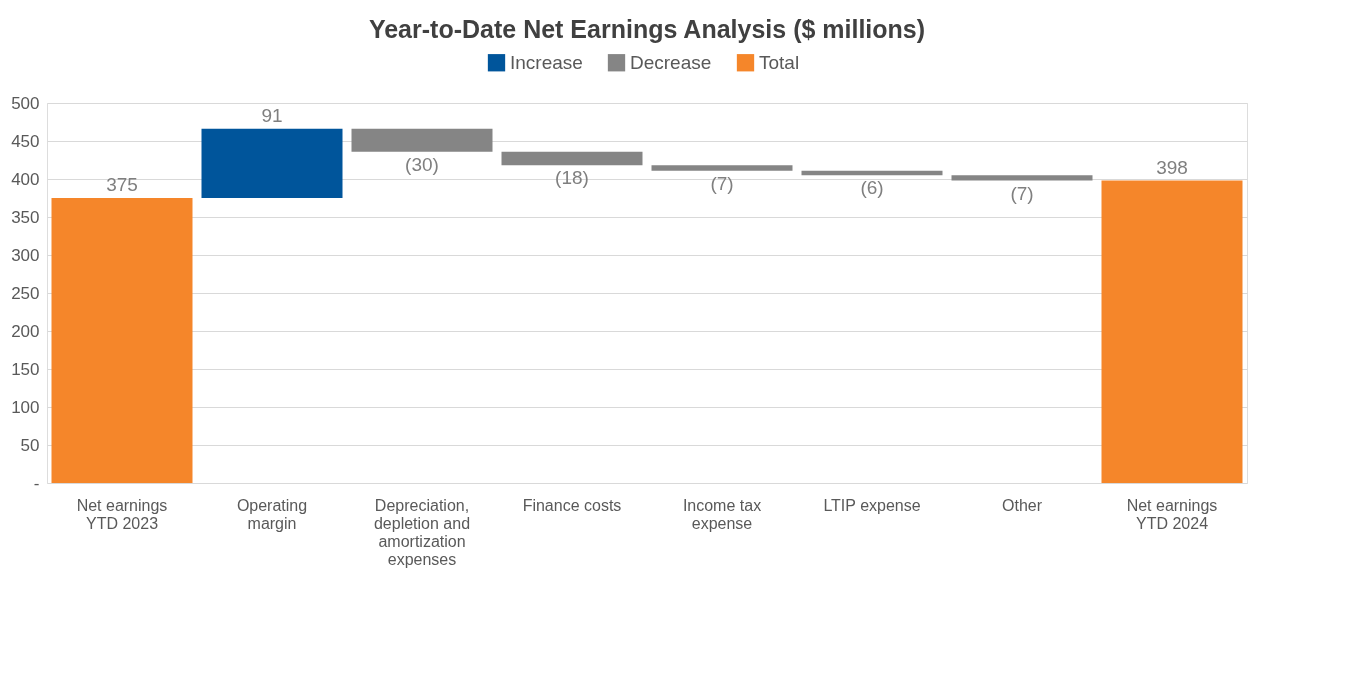 Image resolution: width=1351 pixels, height=675 pixels. Describe the element at coordinates (779, 62) in the screenshot. I see `legend-label: Total` at that location.